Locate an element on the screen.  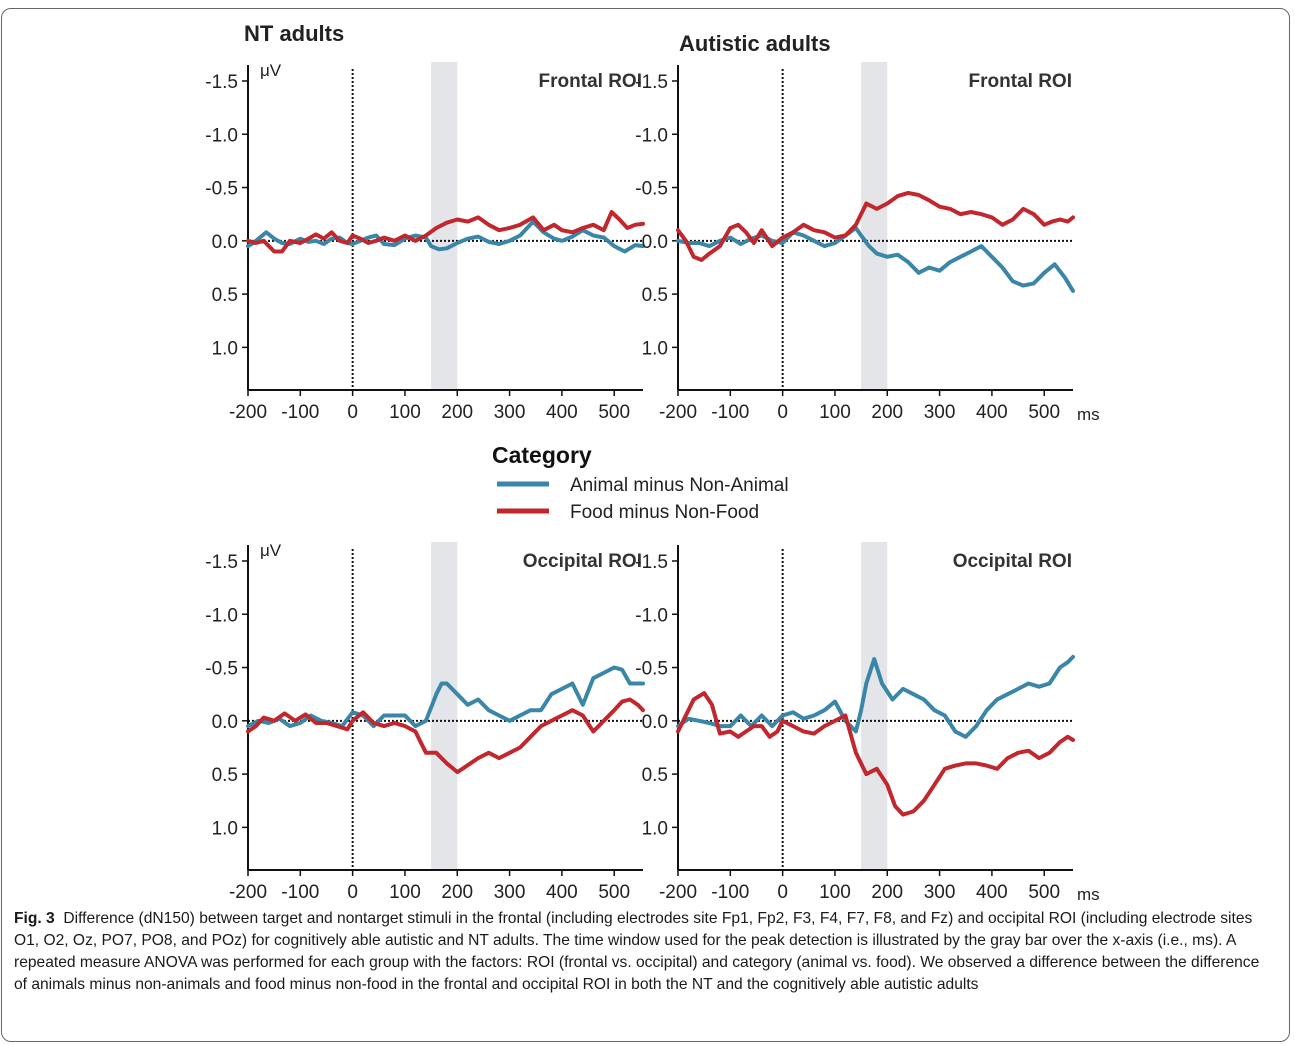
panel-1-x-tick-label: 200 is located at coordinates (457, 412).